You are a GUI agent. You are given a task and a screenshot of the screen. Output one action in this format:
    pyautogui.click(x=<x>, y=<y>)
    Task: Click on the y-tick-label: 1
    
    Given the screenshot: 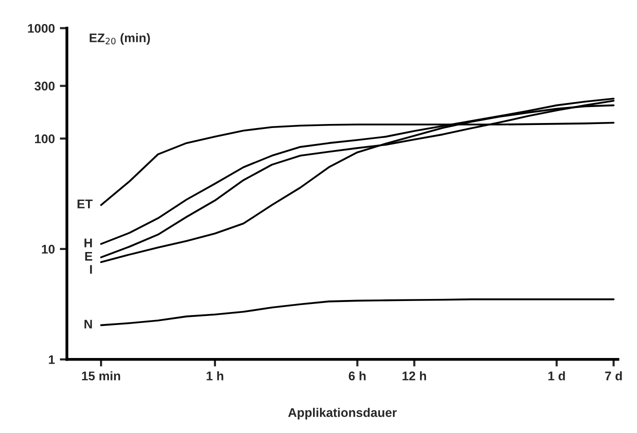 What is the action you would take?
    pyautogui.click(x=51, y=359)
    